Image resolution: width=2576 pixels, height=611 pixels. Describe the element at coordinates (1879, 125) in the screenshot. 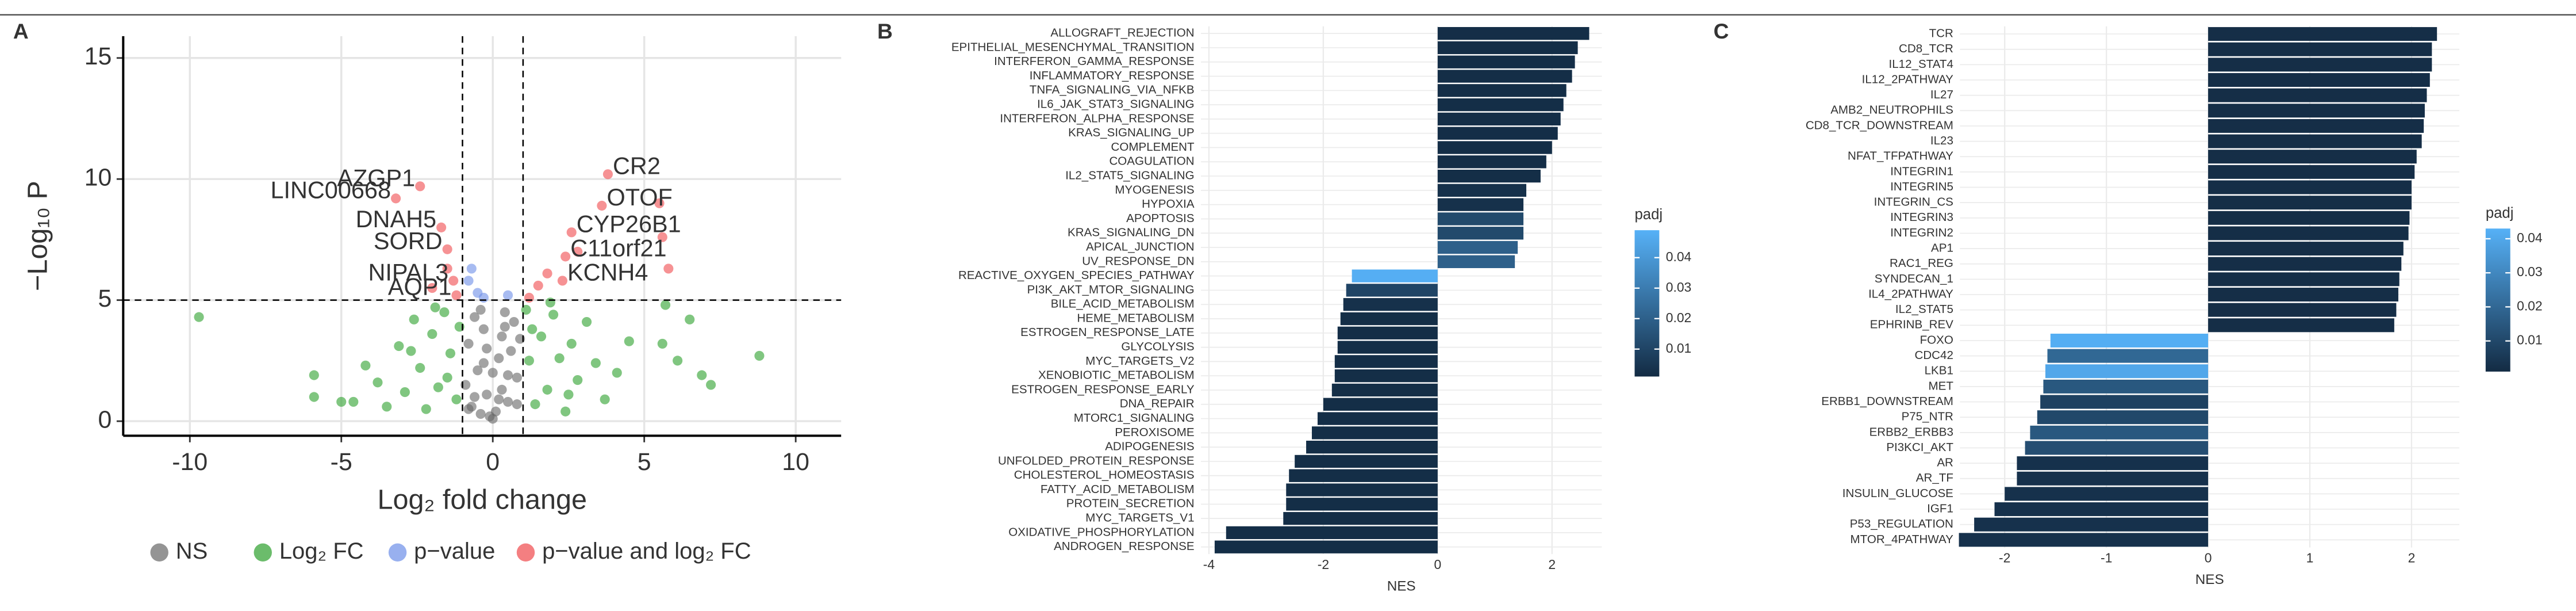

I see `category-label: CD8_TCR_DOWNSTREAM` at that location.